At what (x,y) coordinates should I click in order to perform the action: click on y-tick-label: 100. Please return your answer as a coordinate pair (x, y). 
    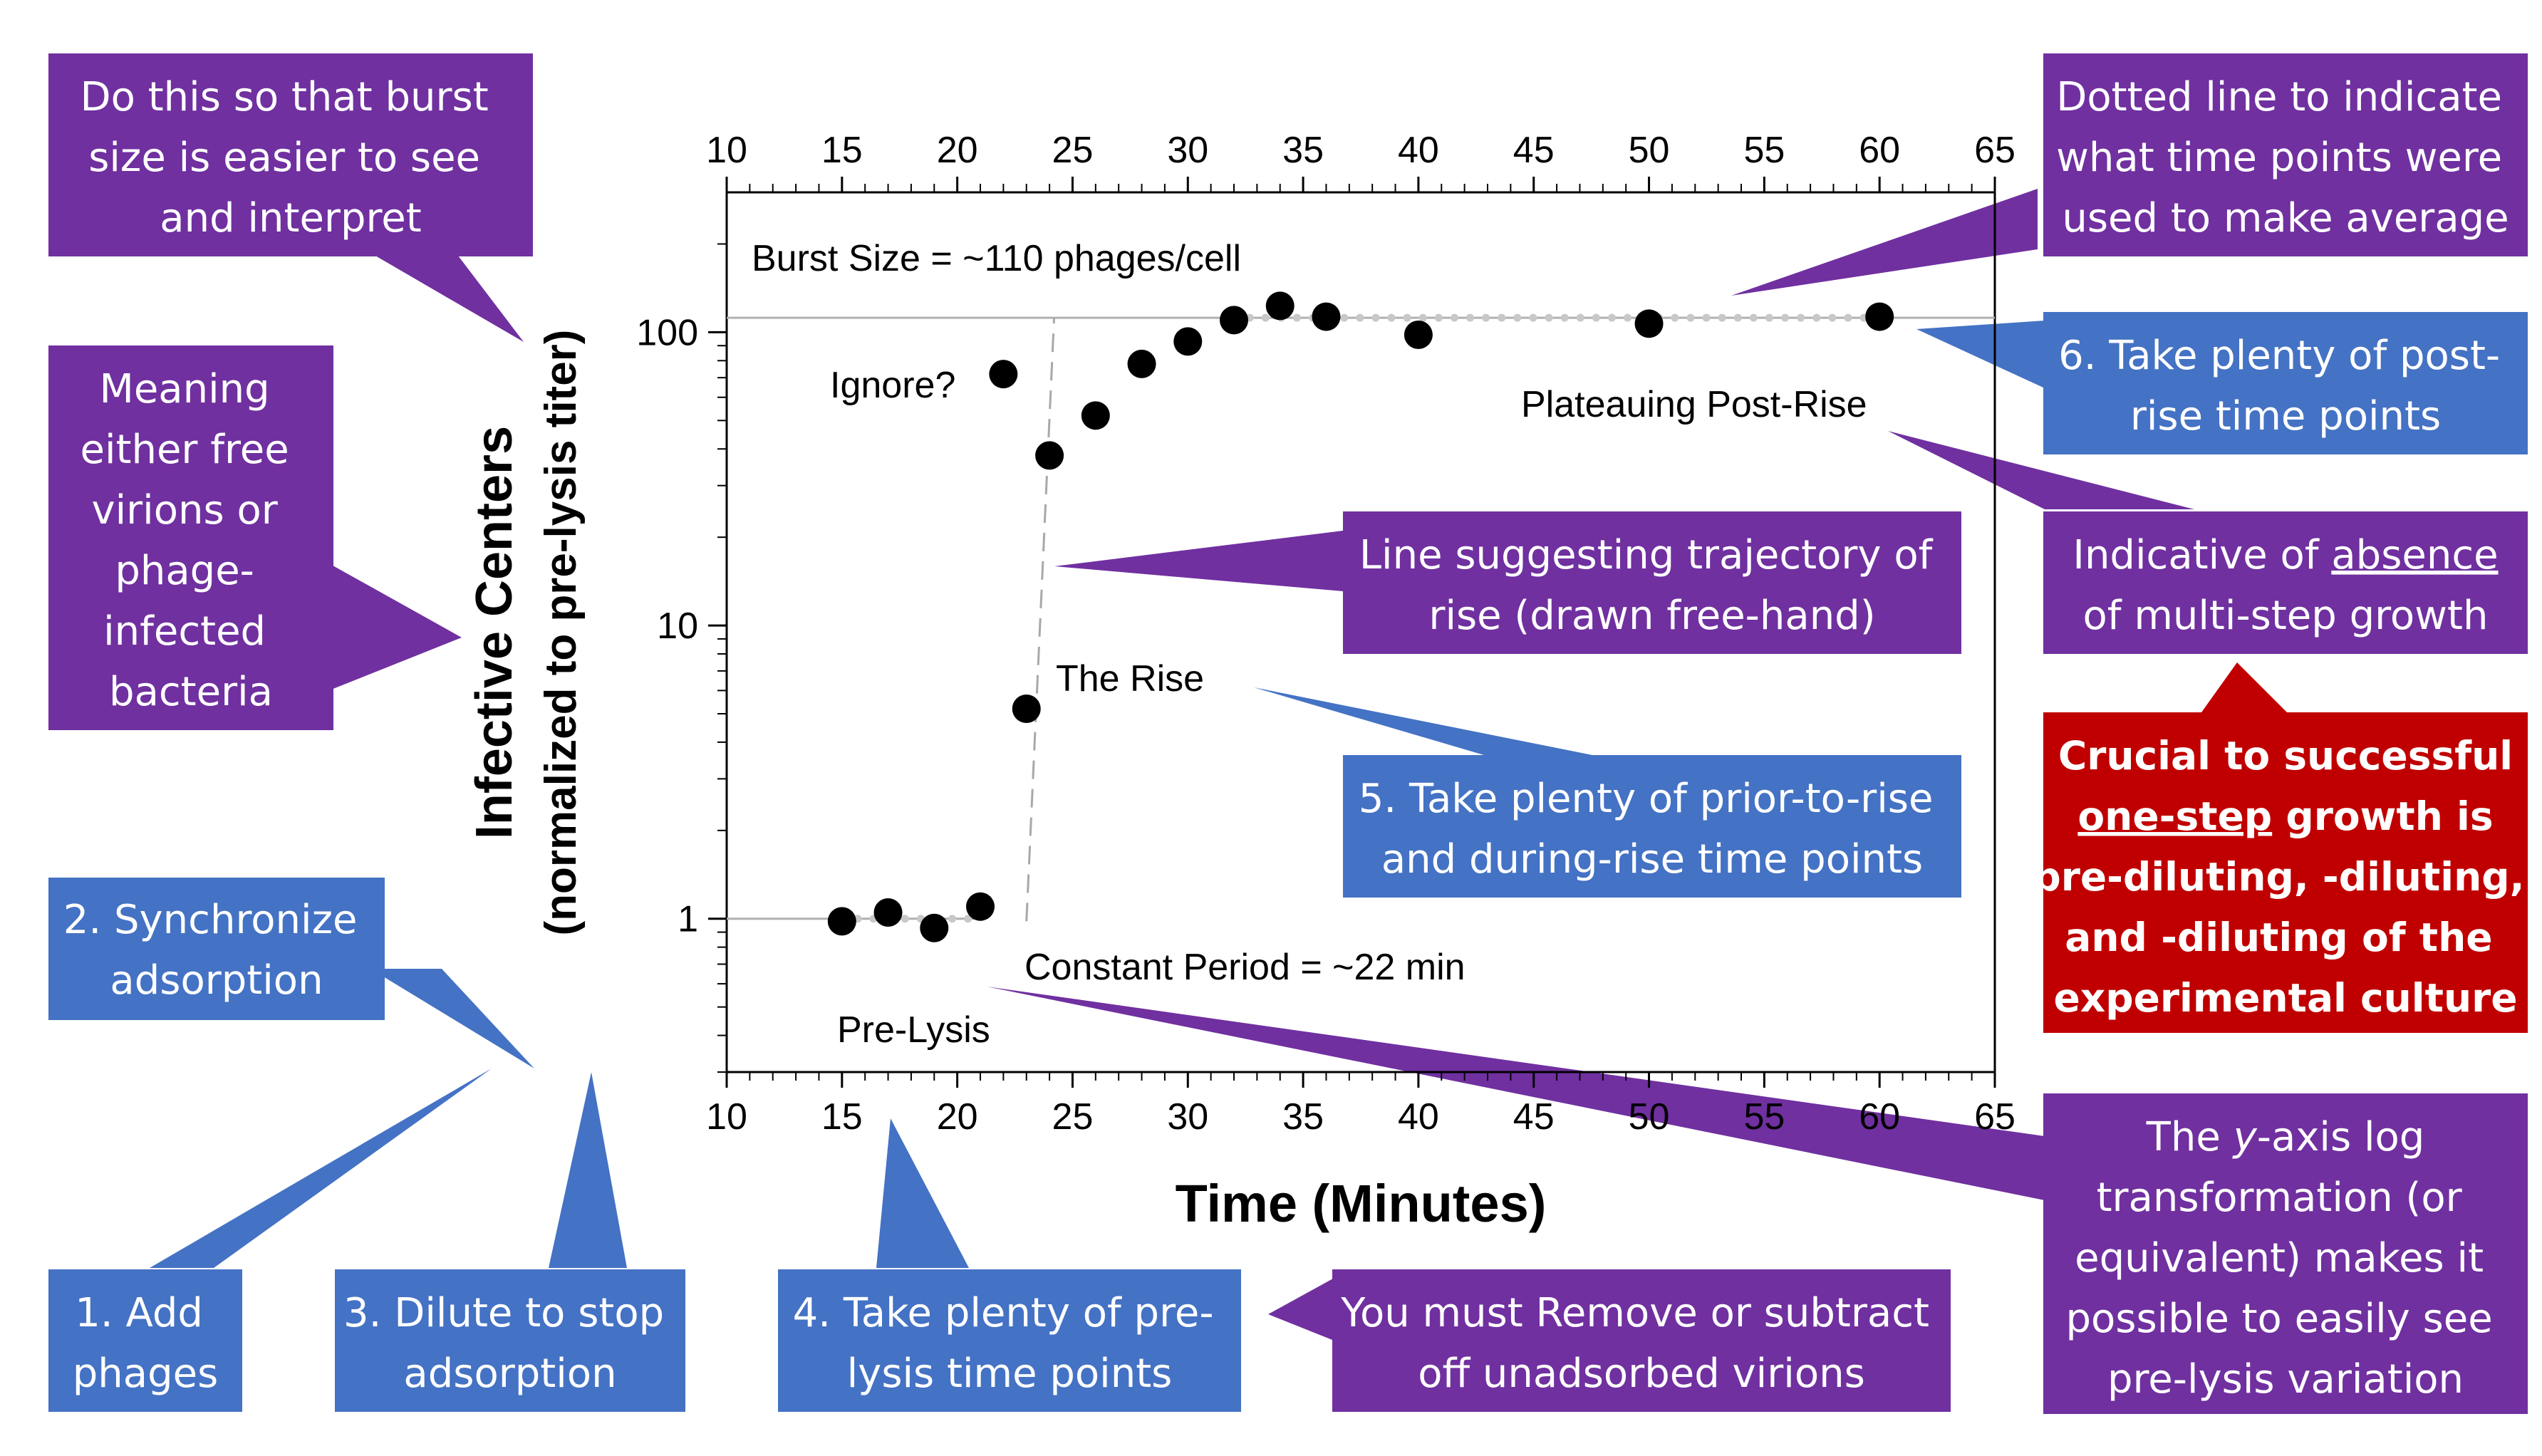
    Looking at the image, I should click on (667, 332).